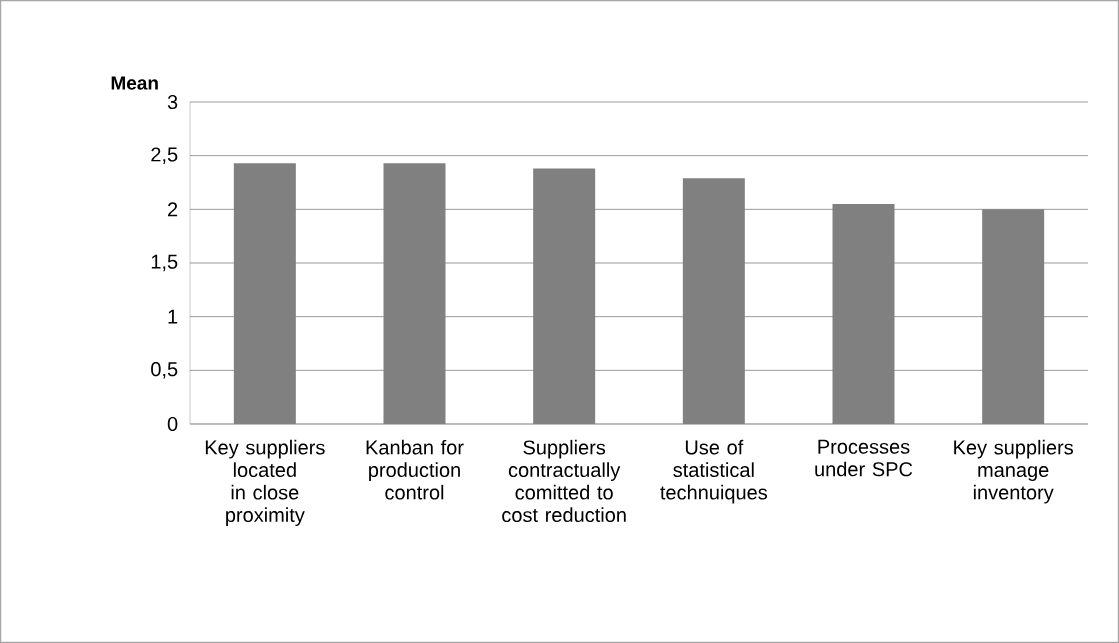 The width and height of the screenshot is (1119, 643). What do you see at coordinates (173, 209) in the screenshot?
I see `y-tick-label: 2` at bounding box center [173, 209].